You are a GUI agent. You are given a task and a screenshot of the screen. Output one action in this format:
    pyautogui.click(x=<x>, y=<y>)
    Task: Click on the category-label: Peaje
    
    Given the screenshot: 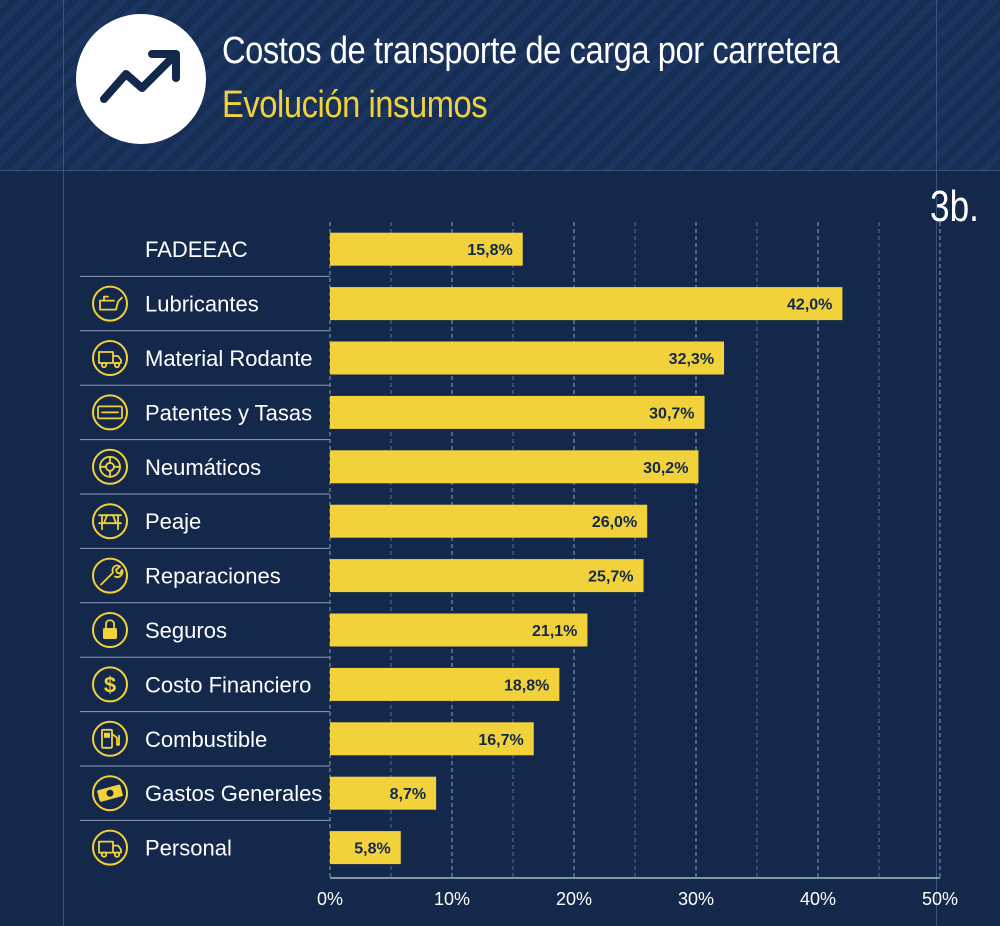 What is the action you would take?
    pyautogui.click(x=173, y=521)
    